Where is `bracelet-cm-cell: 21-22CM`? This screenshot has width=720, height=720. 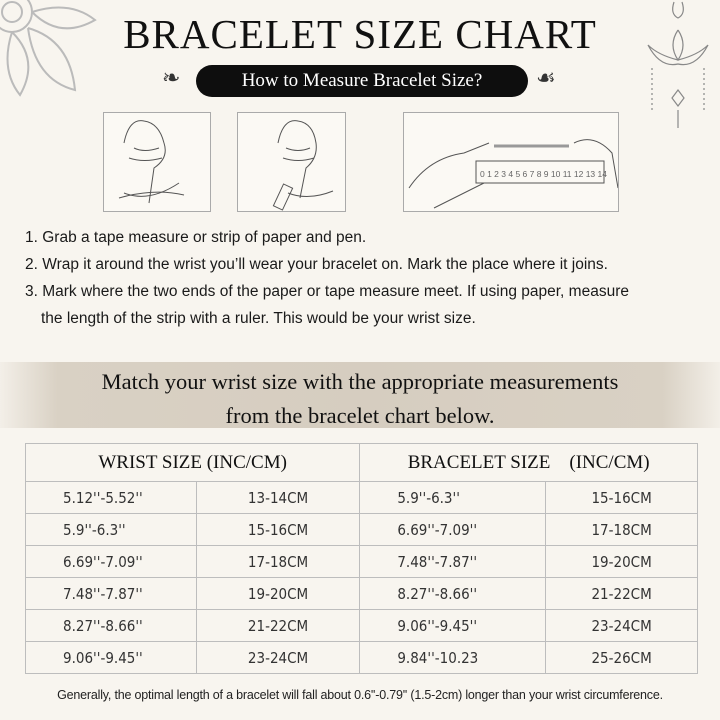 bracelet-cm-cell: 21-22CM is located at coordinates (621, 593).